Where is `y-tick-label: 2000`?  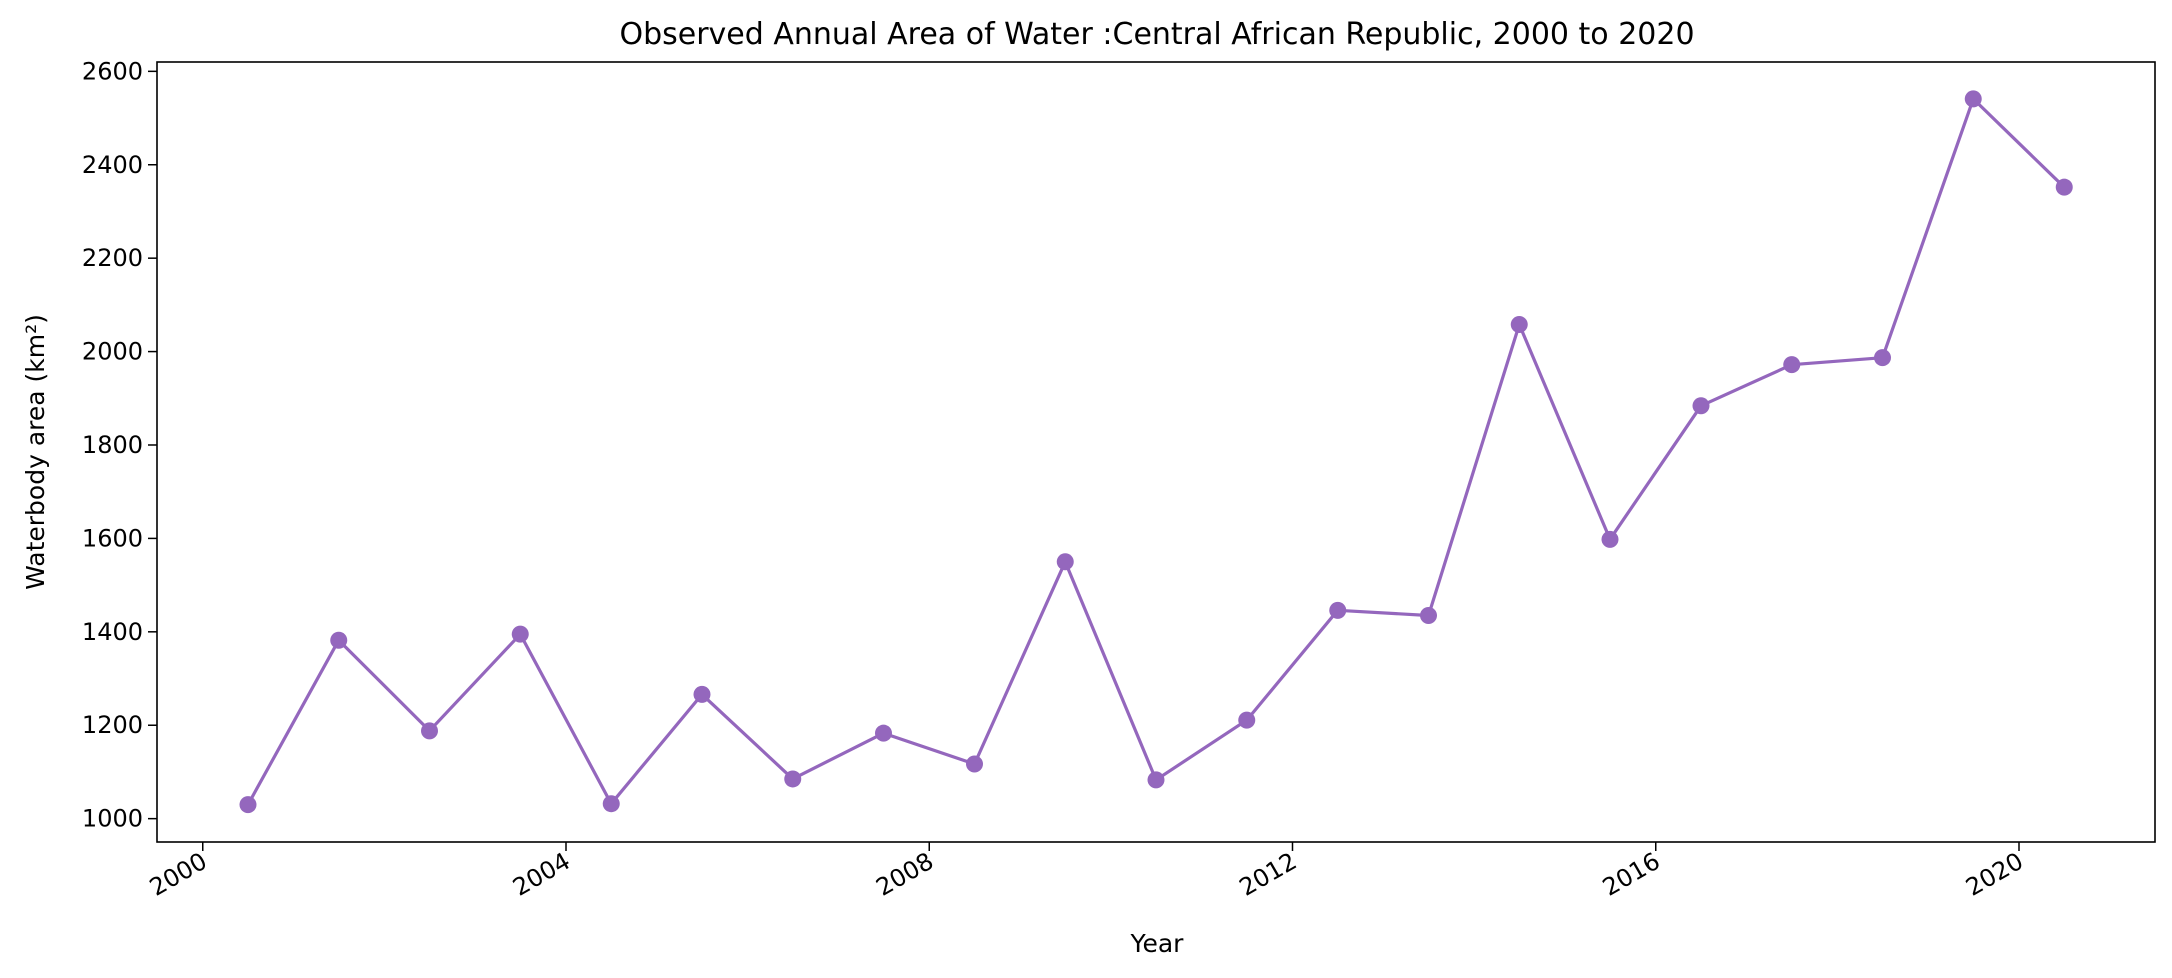
y-tick-label: 2000 is located at coordinates (112, 352).